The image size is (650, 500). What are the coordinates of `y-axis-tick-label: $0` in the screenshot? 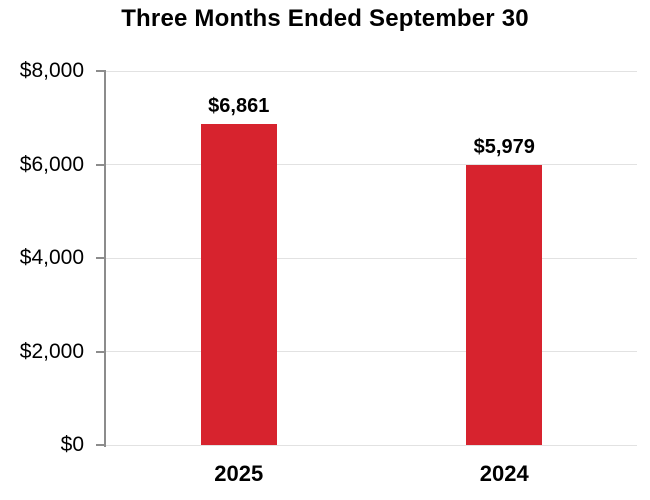 It's located at (72, 444).